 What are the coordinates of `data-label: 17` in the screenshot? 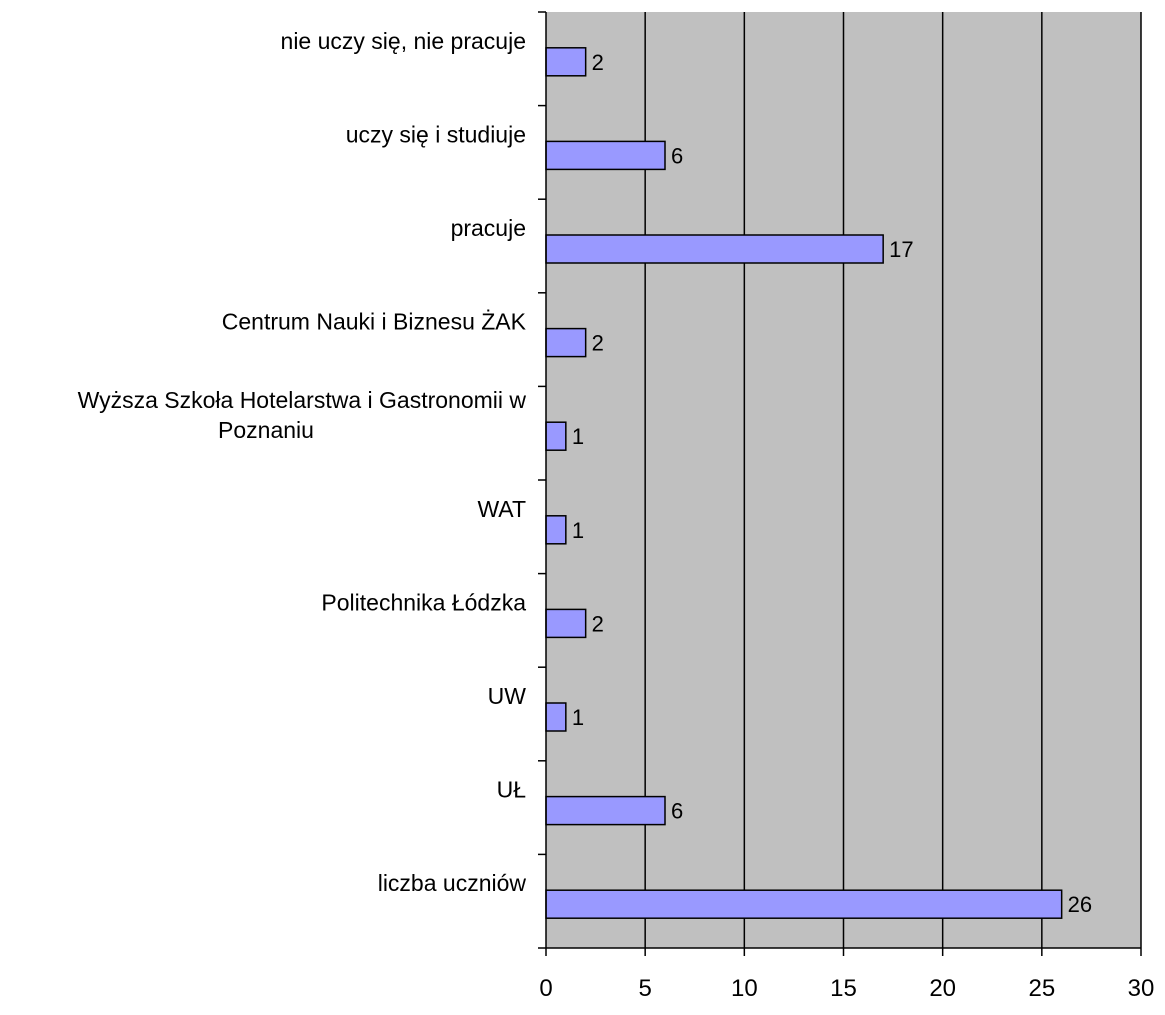 It's located at (901, 249).